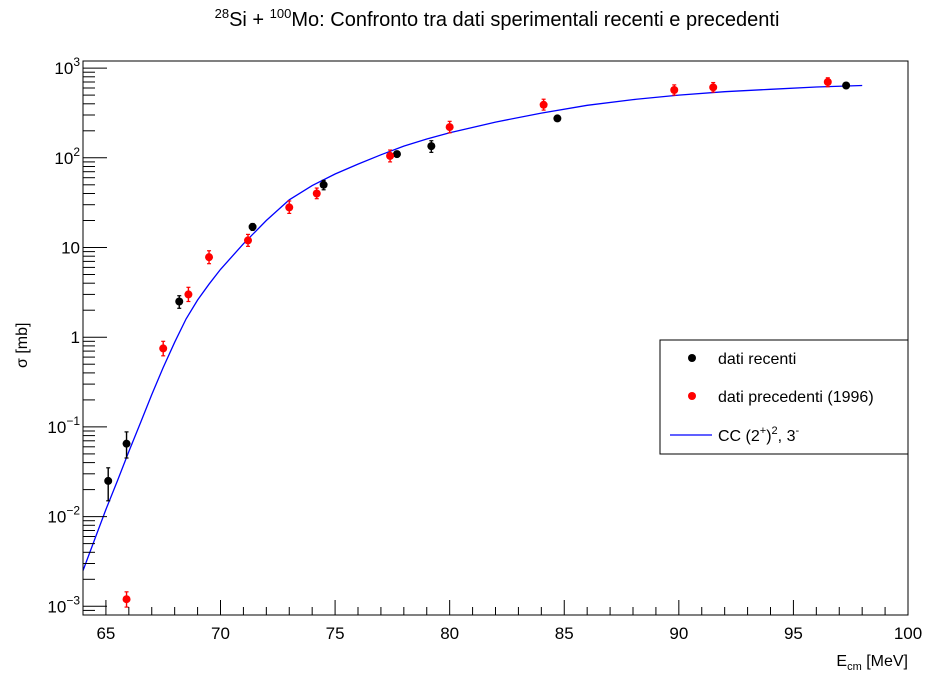  Describe the element at coordinates (67, 156) in the screenshot. I see `y-tick-label: 10²` at that location.